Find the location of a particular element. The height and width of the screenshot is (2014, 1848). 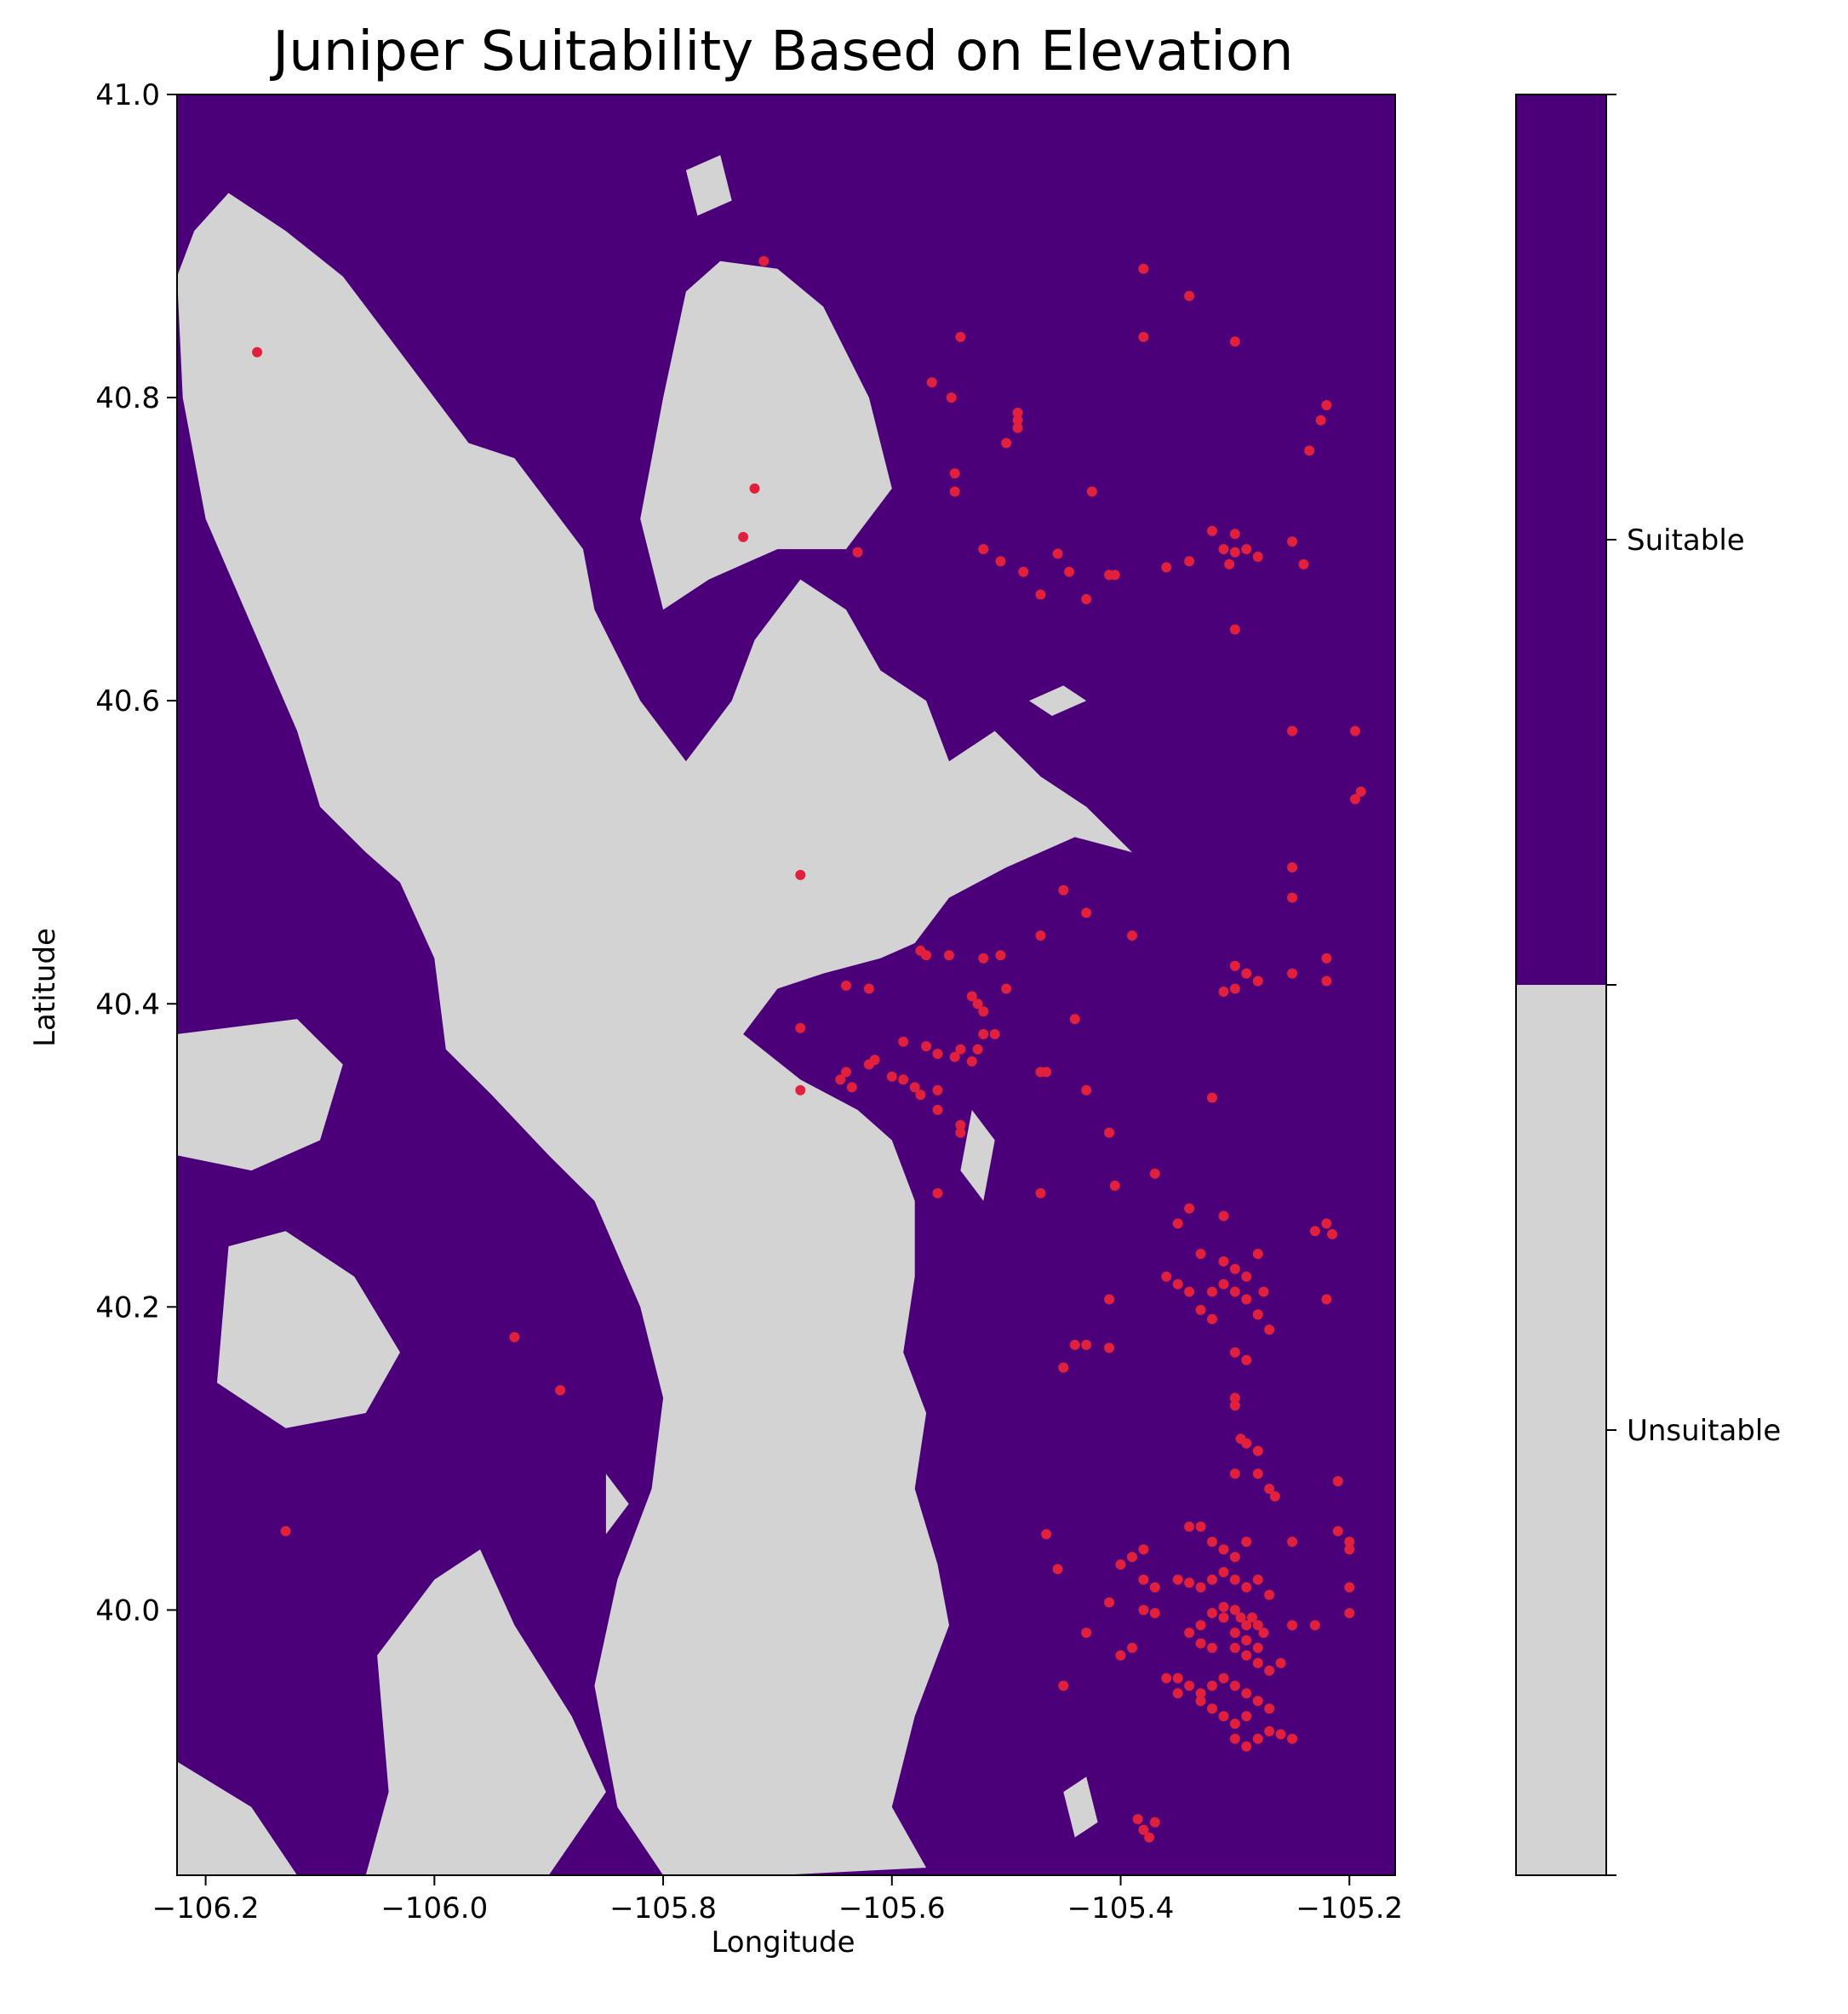

colorbar: Suitable Unsuitable is located at coordinates (1648, 985).